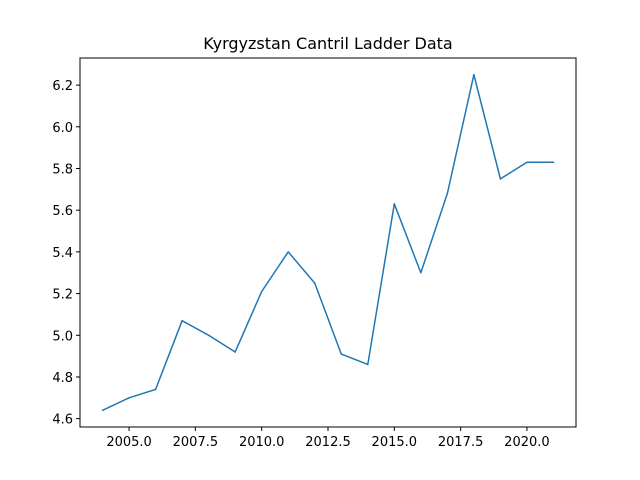  Describe the element at coordinates (62, 336) in the screenshot. I see `y-tick-label: 5.0` at that location.